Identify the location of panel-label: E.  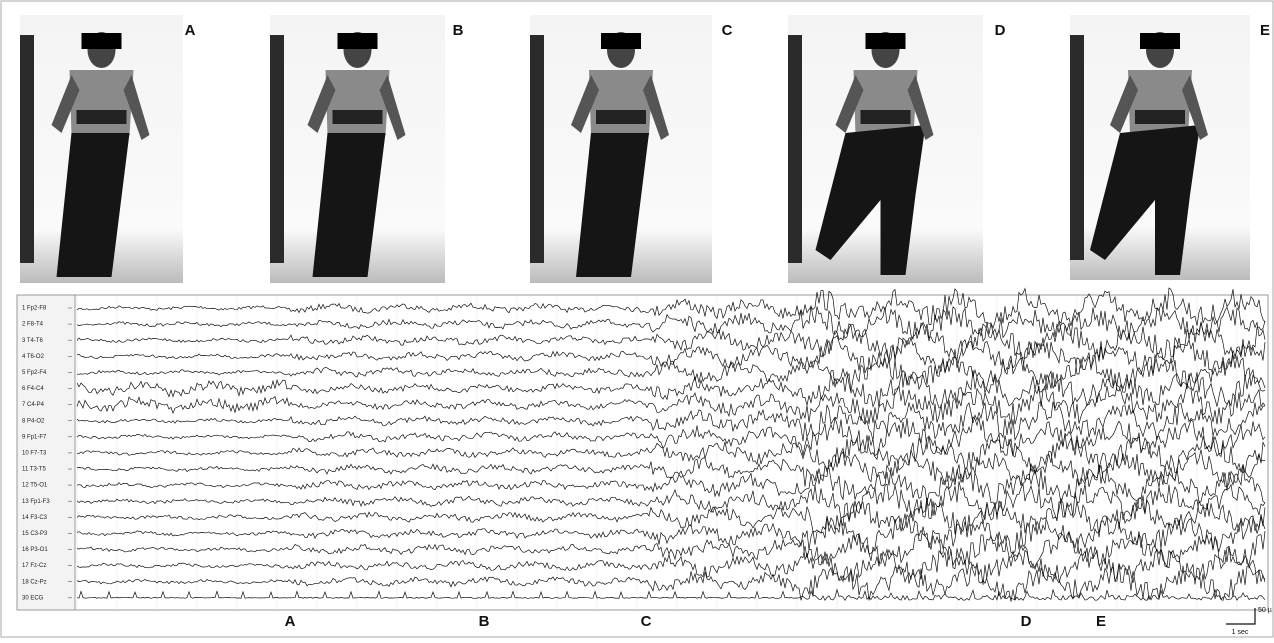
(1265, 30).